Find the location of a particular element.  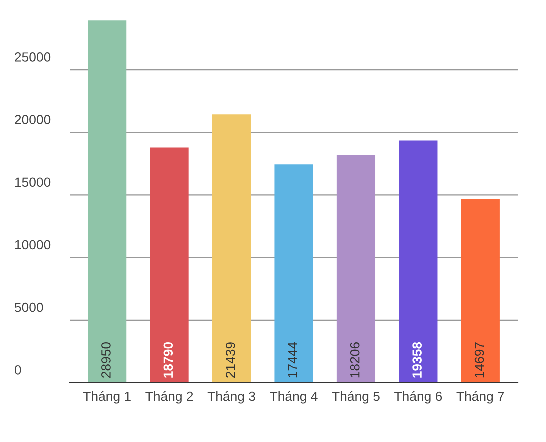

x-tick-label: Tháng 4 is located at coordinates (294, 397).